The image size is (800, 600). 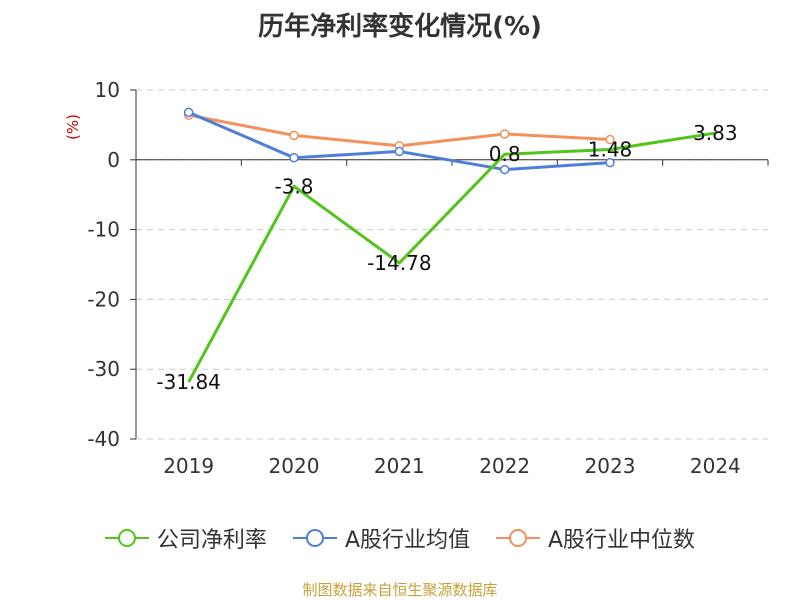 I want to click on legend-item-industry-median: A股行业中位数, so click(x=595, y=538).